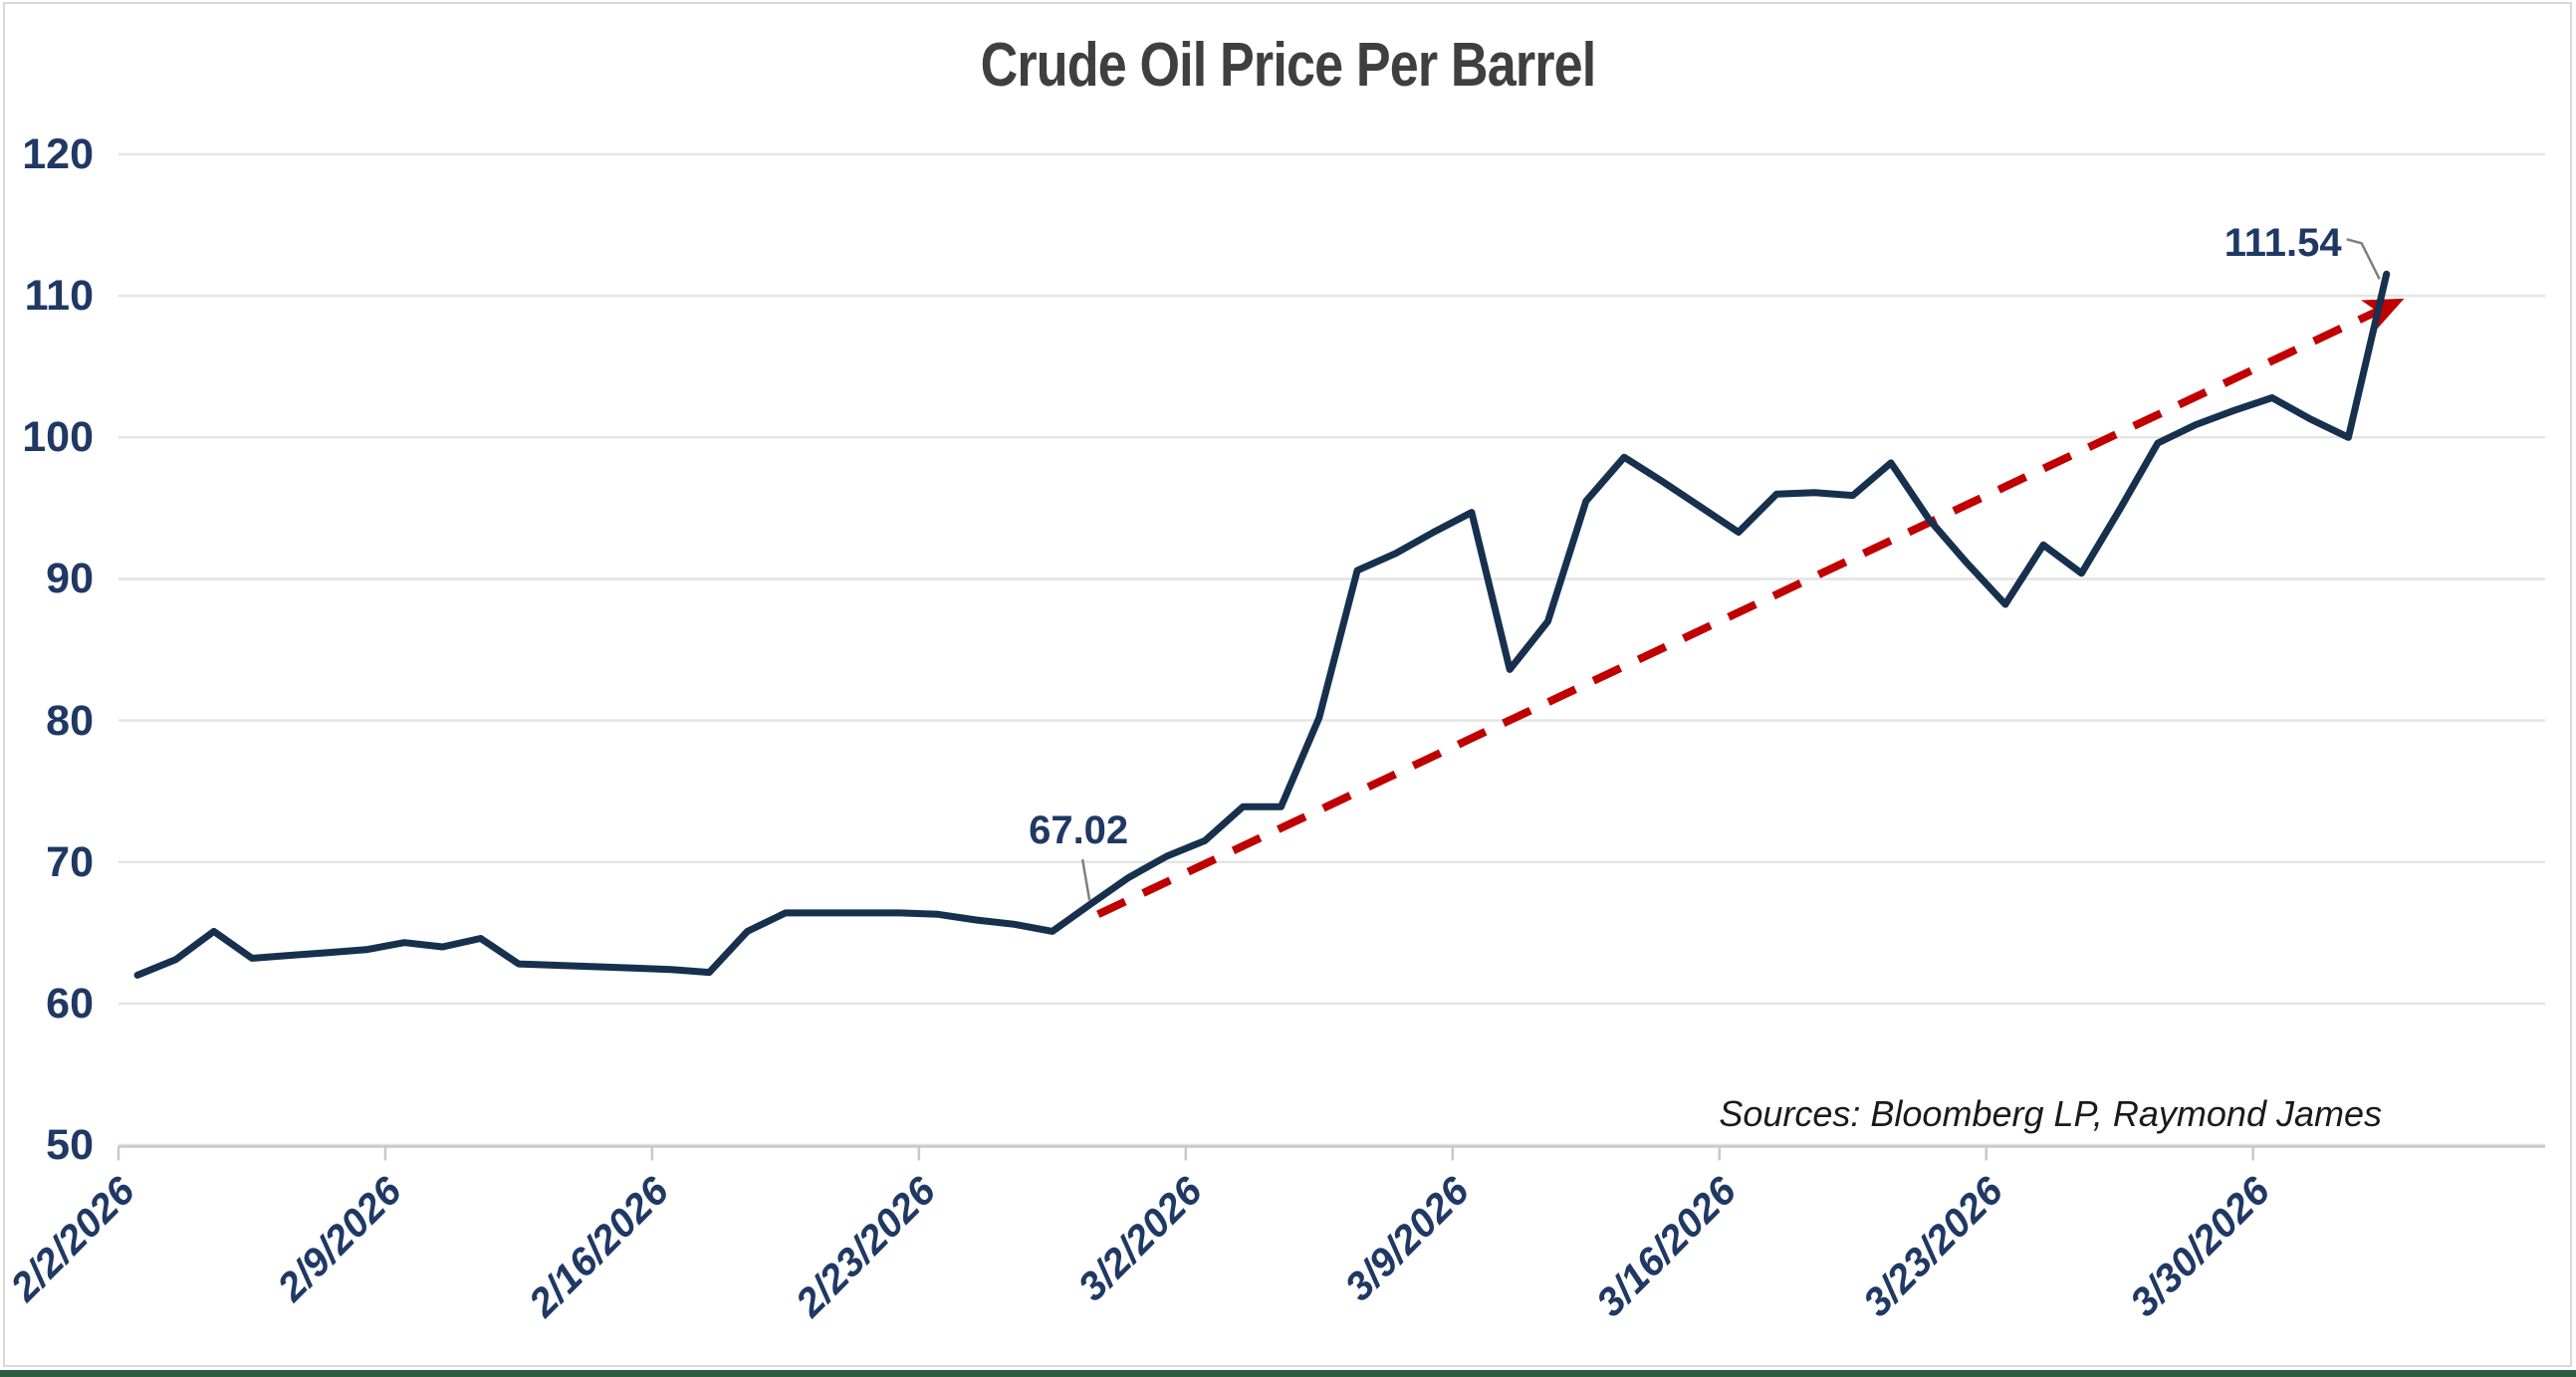 This screenshot has height=1377, width=2576. I want to click on bottom-green-bar, so click(1288, 1373).